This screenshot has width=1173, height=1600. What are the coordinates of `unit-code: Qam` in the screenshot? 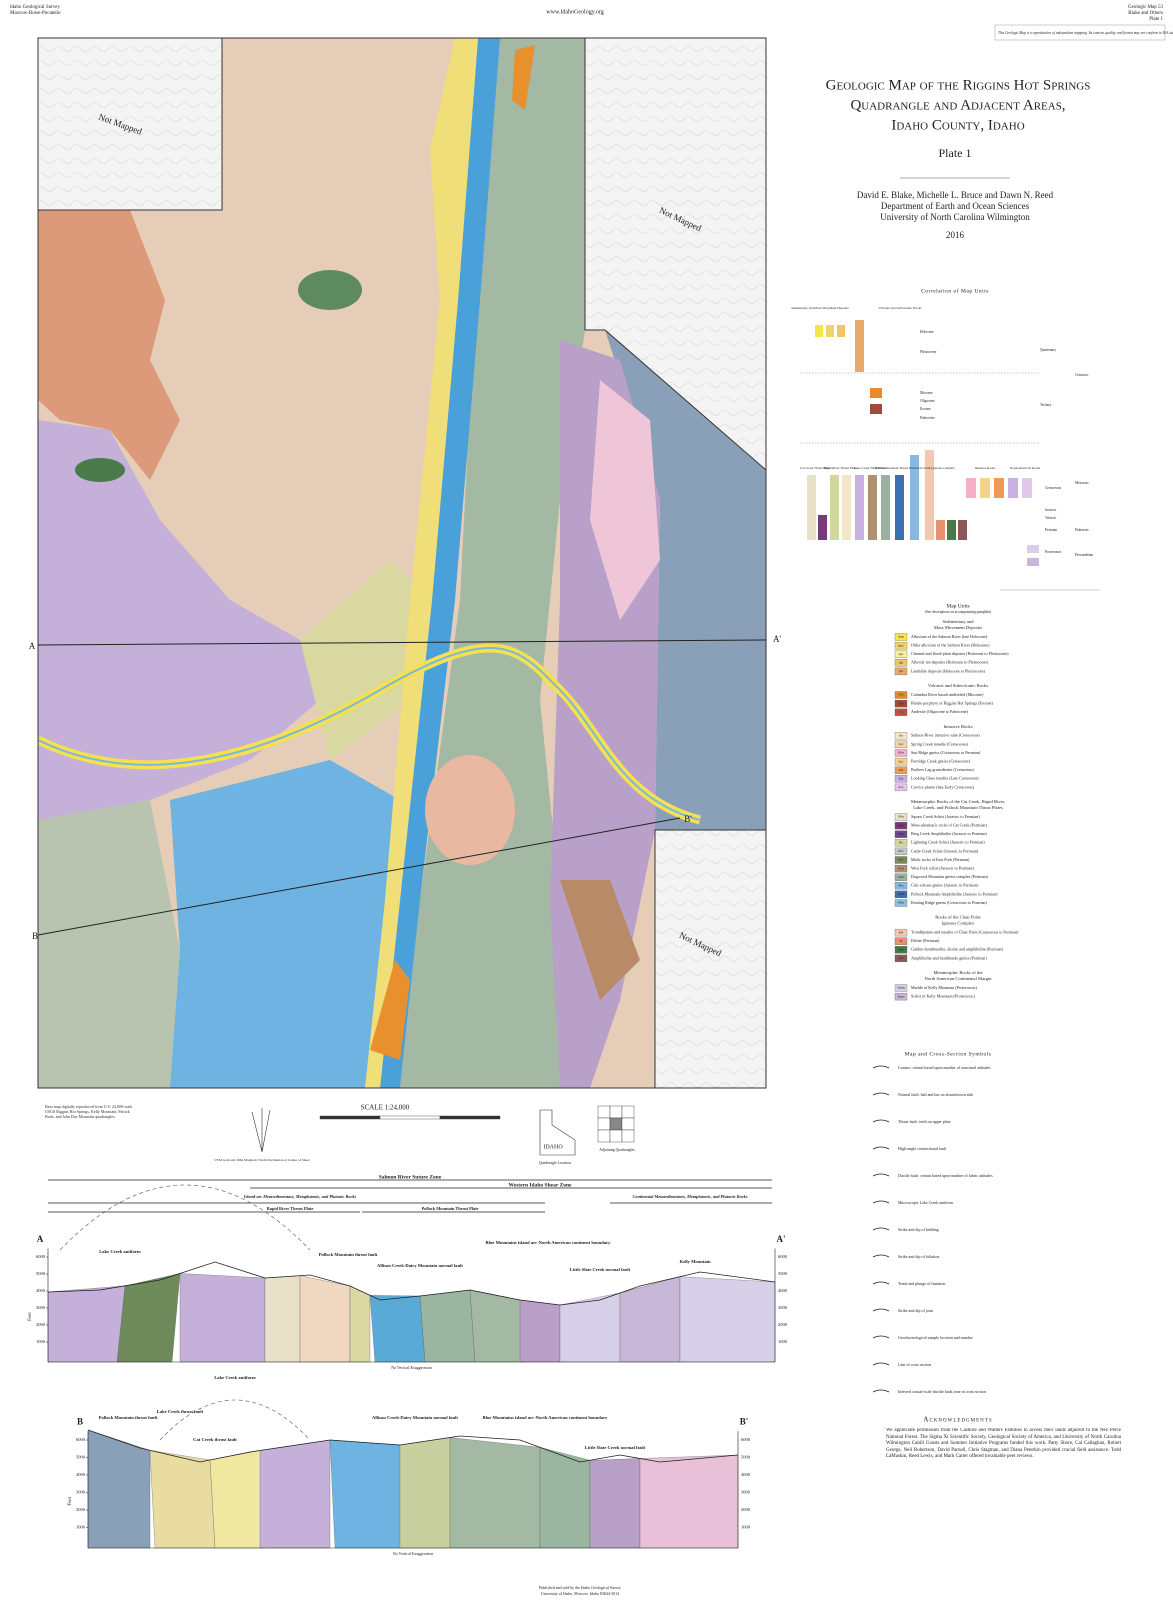 It's located at (901, 637).